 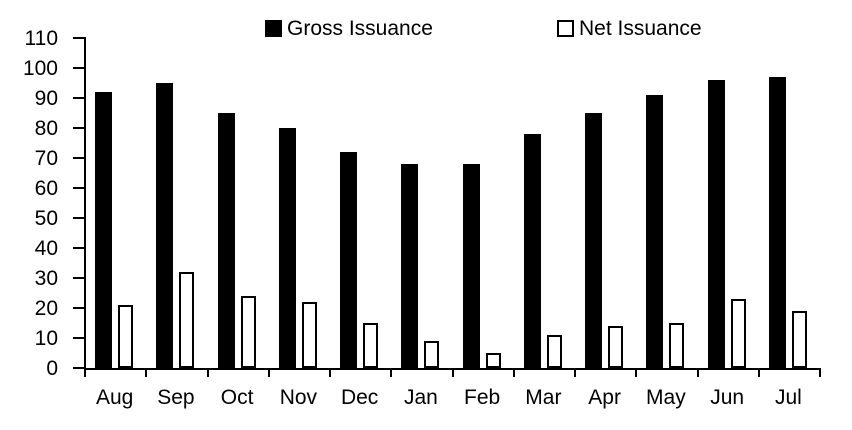 What do you see at coordinates (420, 397) in the screenshot?
I see `x-axis-label-jan: Jan` at bounding box center [420, 397].